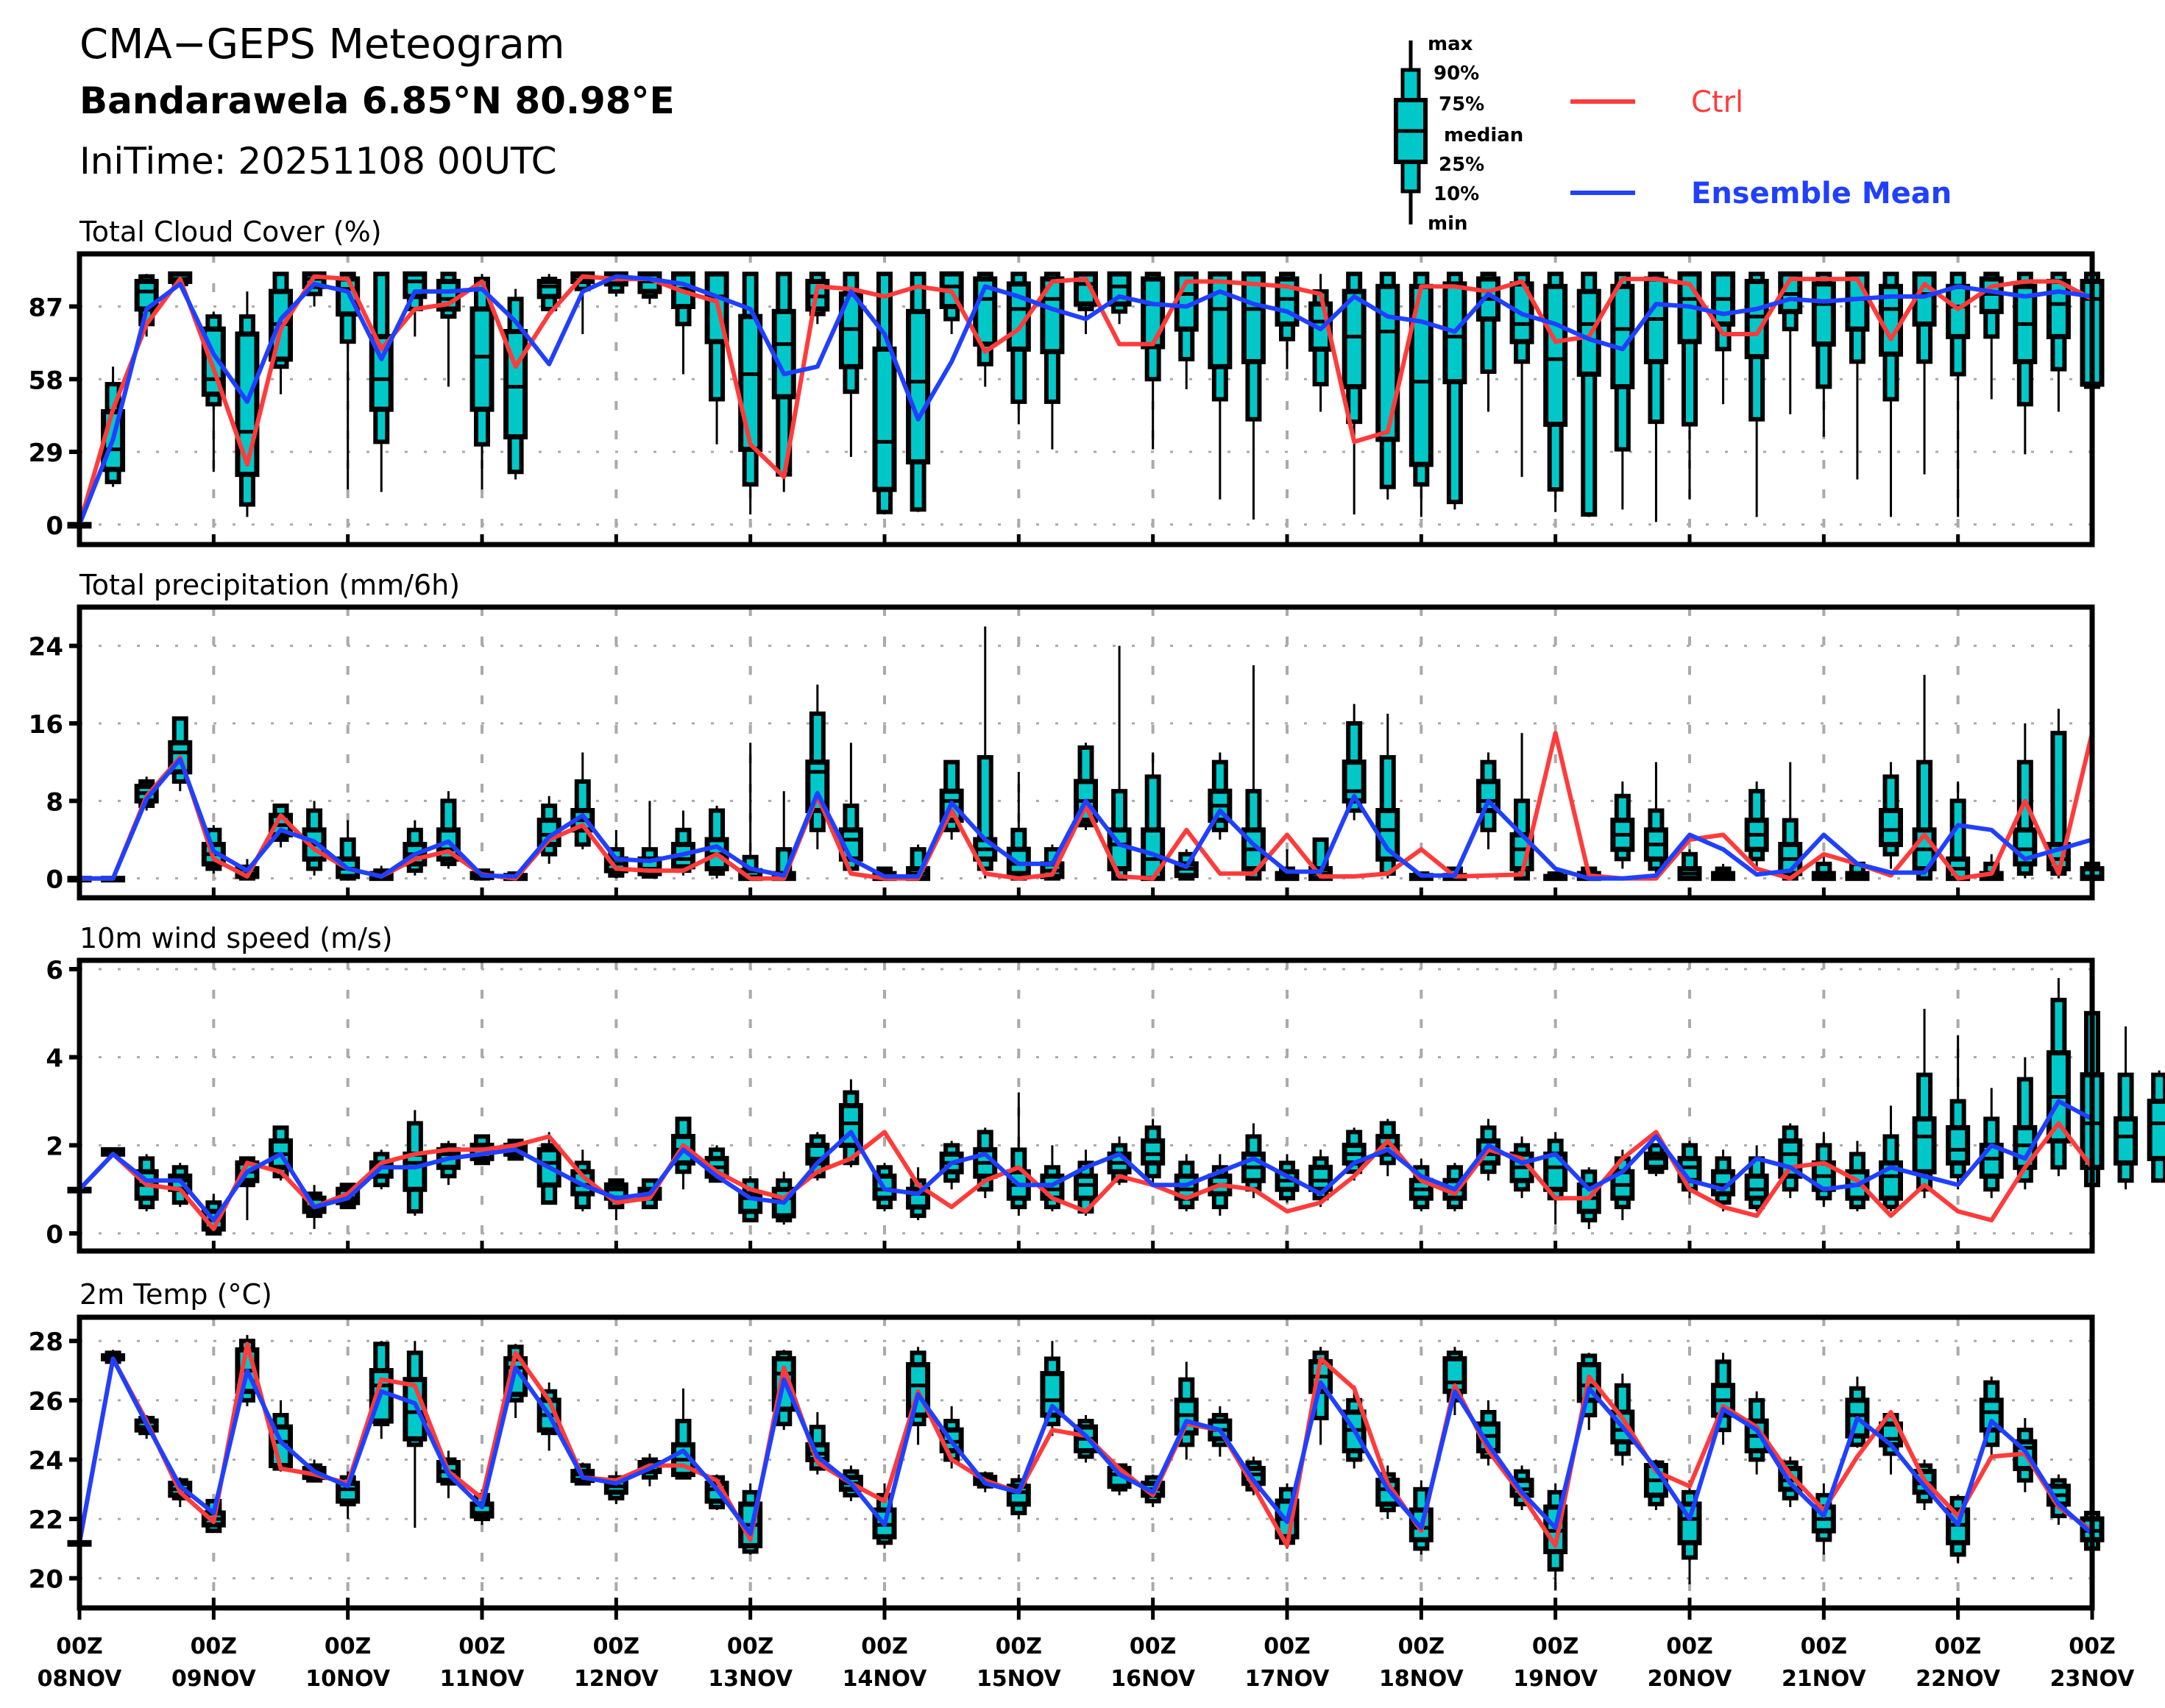 The height and width of the screenshot is (1708, 2165). What do you see at coordinates (1958, 1679) in the screenshot?
I see `x-tick-label-date: 22NOV` at bounding box center [1958, 1679].